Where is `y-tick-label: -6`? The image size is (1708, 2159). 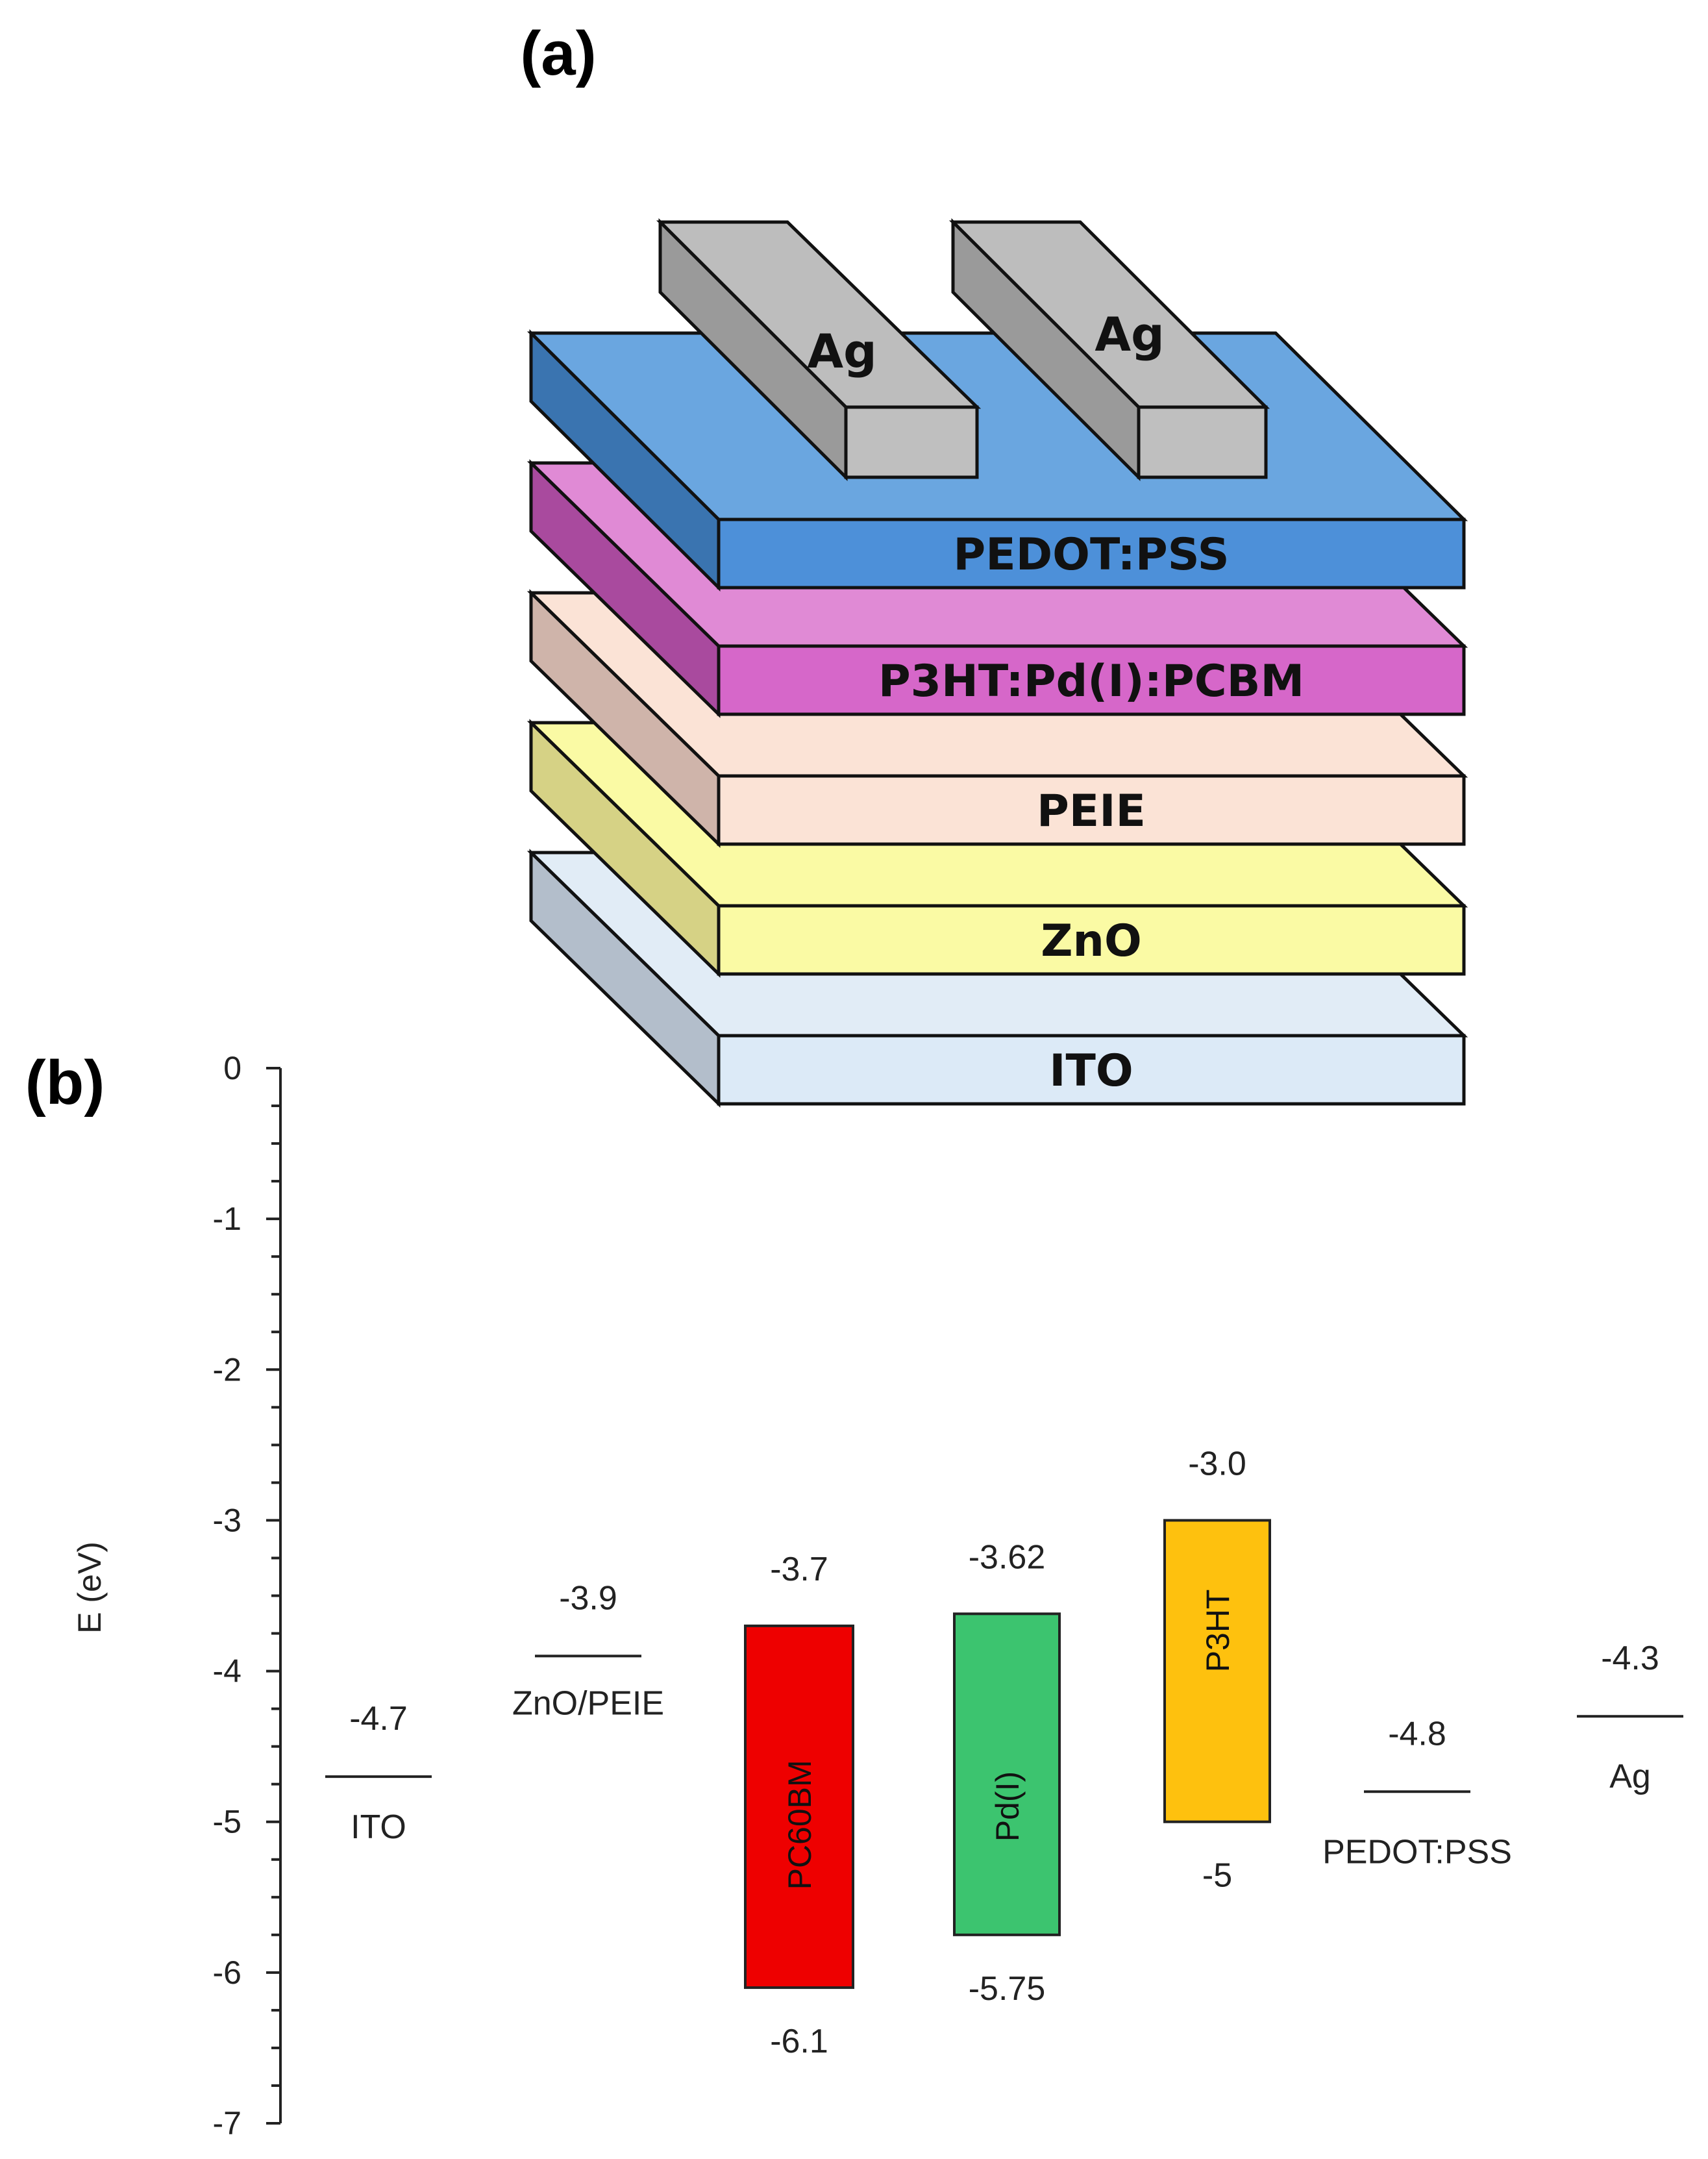 y-tick-label: -6 is located at coordinates (227, 1972).